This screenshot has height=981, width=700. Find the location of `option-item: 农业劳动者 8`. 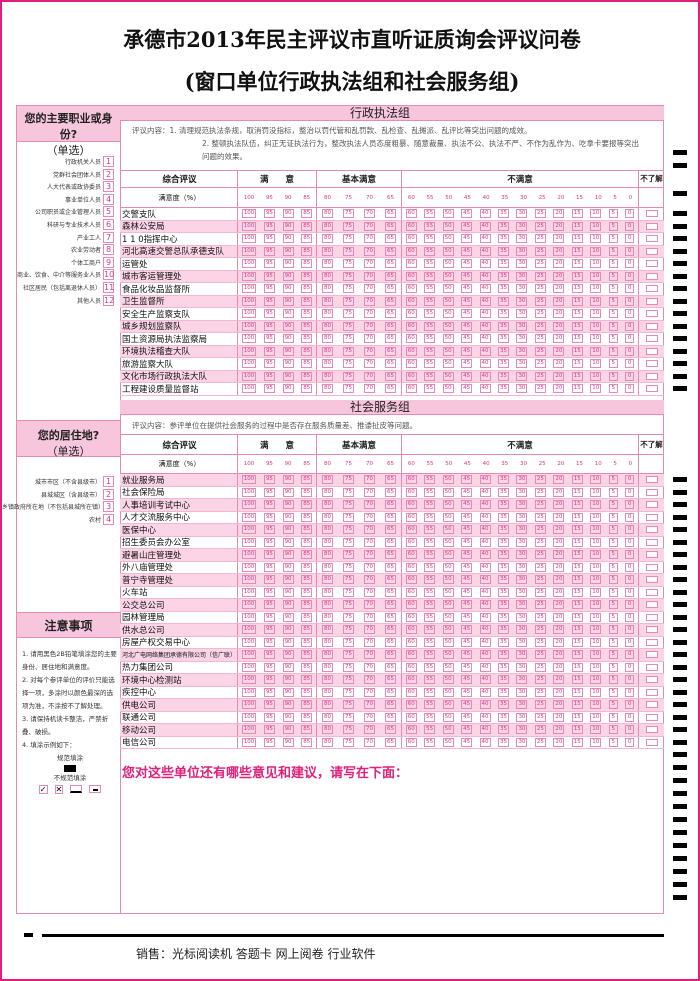

option-item: 农业劳动者 8 is located at coordinates (92, 250).